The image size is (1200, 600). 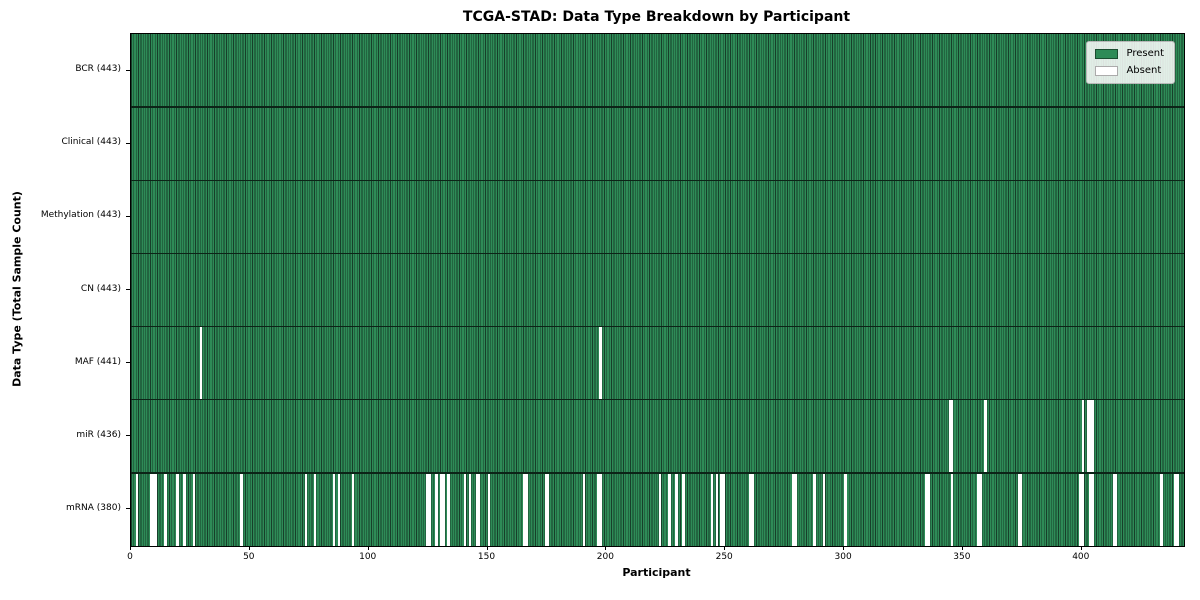 I want to click on legend-swatch-absent-icon, so click(x=1107, y=71).